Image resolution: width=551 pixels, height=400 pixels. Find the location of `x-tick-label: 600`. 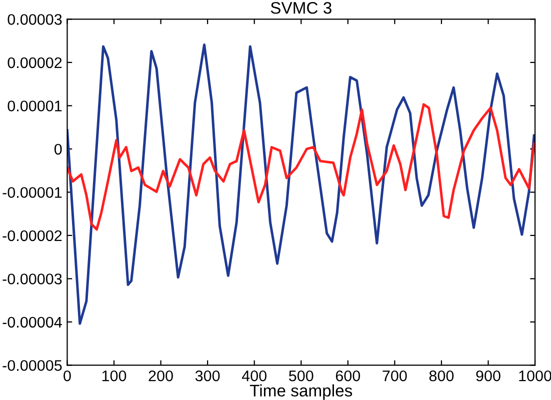

x-tick-label: 600 is located at coordinates (348, 376).